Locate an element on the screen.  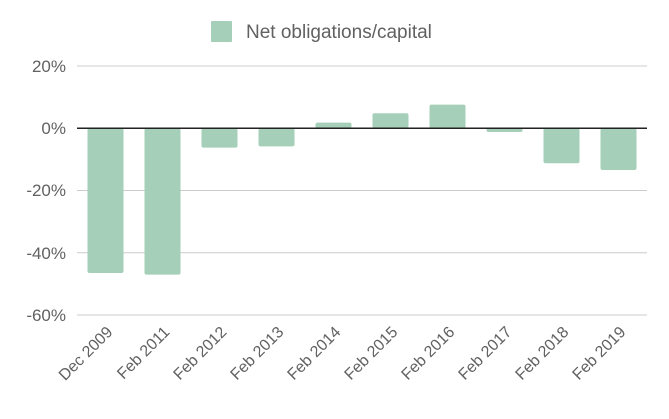
y-tick-label: -20% is located at coordinates (46, 190).